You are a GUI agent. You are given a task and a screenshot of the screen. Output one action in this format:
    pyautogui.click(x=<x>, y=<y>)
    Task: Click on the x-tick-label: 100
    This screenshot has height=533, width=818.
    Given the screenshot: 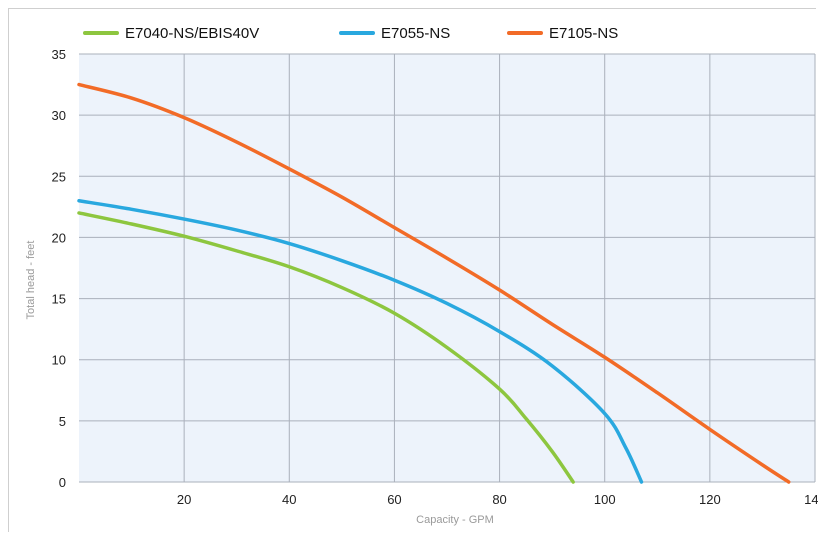 What is the action you would take?
    pyautogui.click(x=605, y=499)
    